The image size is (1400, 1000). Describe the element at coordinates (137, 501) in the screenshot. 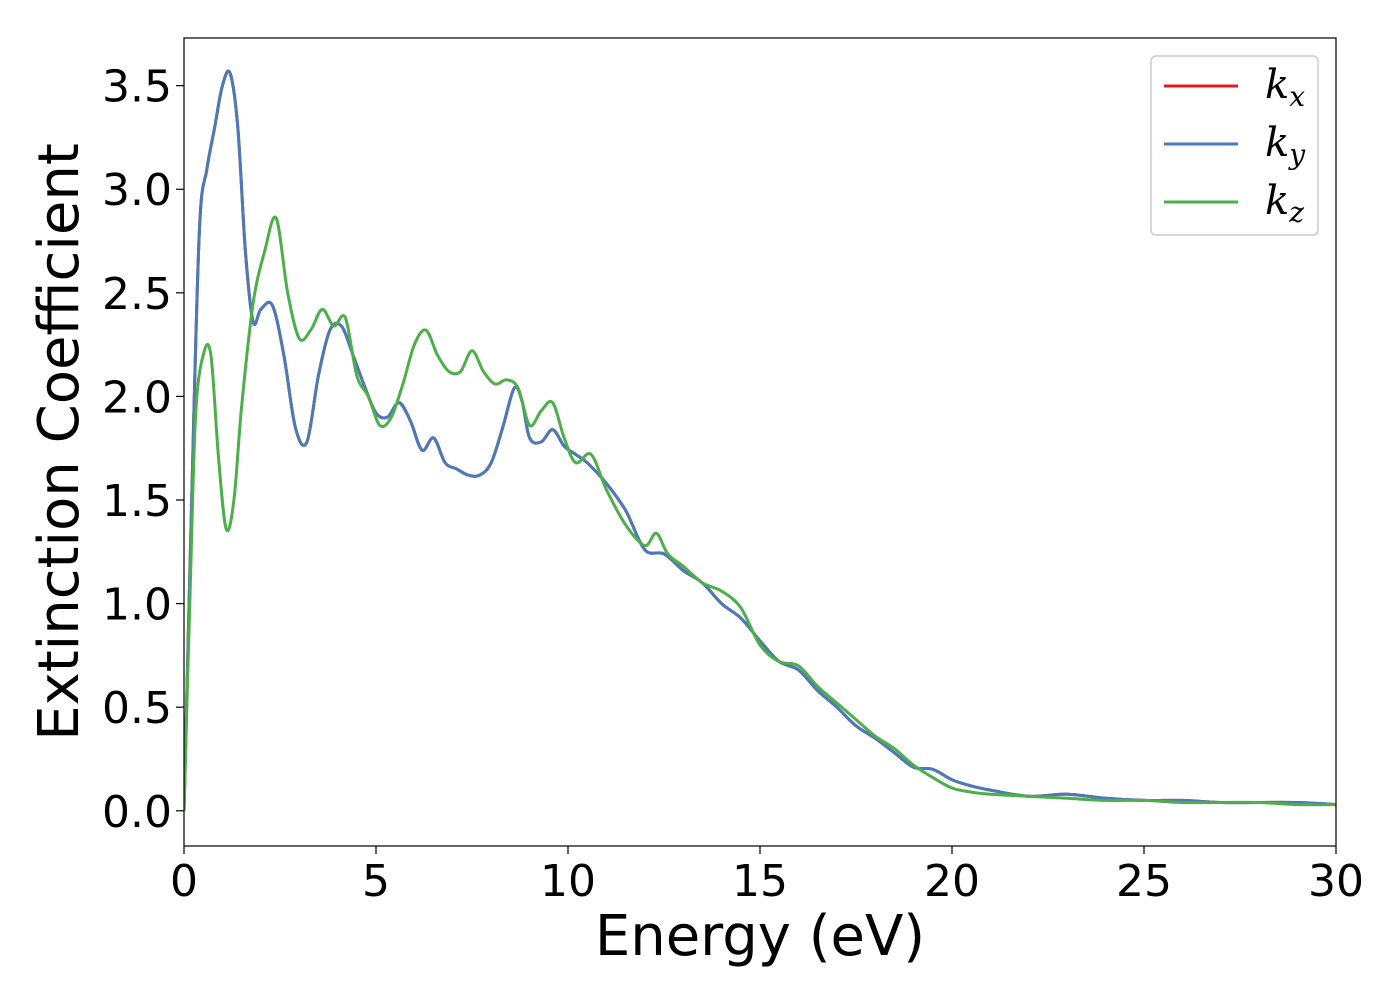

I see `y-tick-label: 1.5` at that location.